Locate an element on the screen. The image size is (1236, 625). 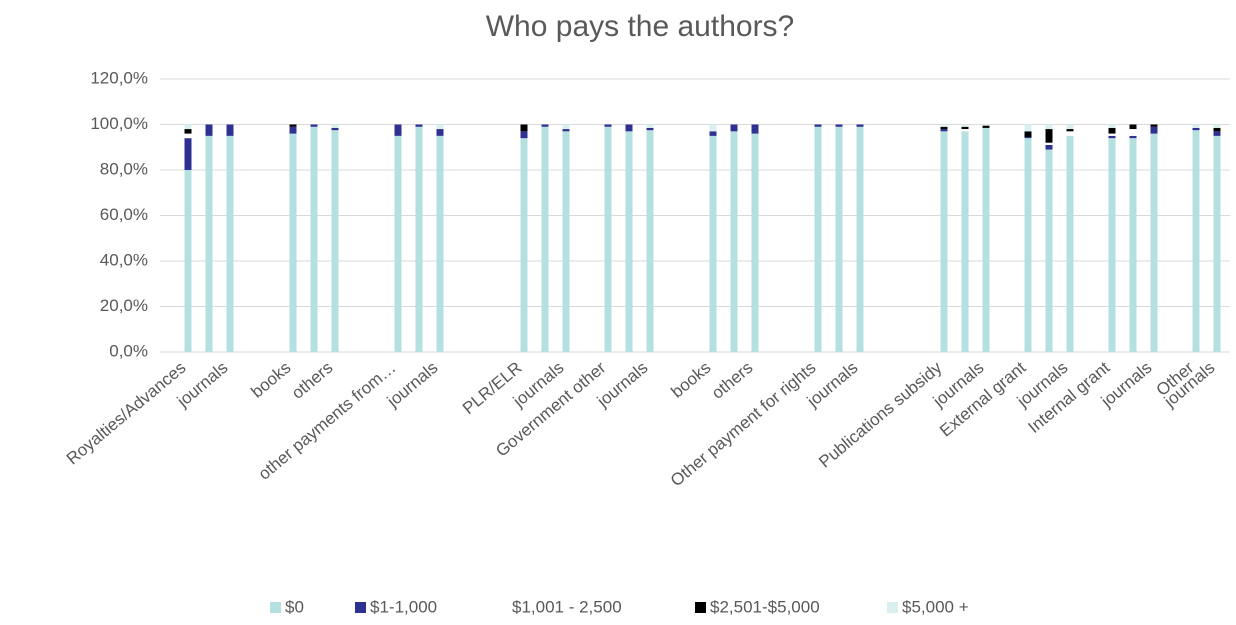
y-tick-label: 20,0% is located at coordinates (124, 305).